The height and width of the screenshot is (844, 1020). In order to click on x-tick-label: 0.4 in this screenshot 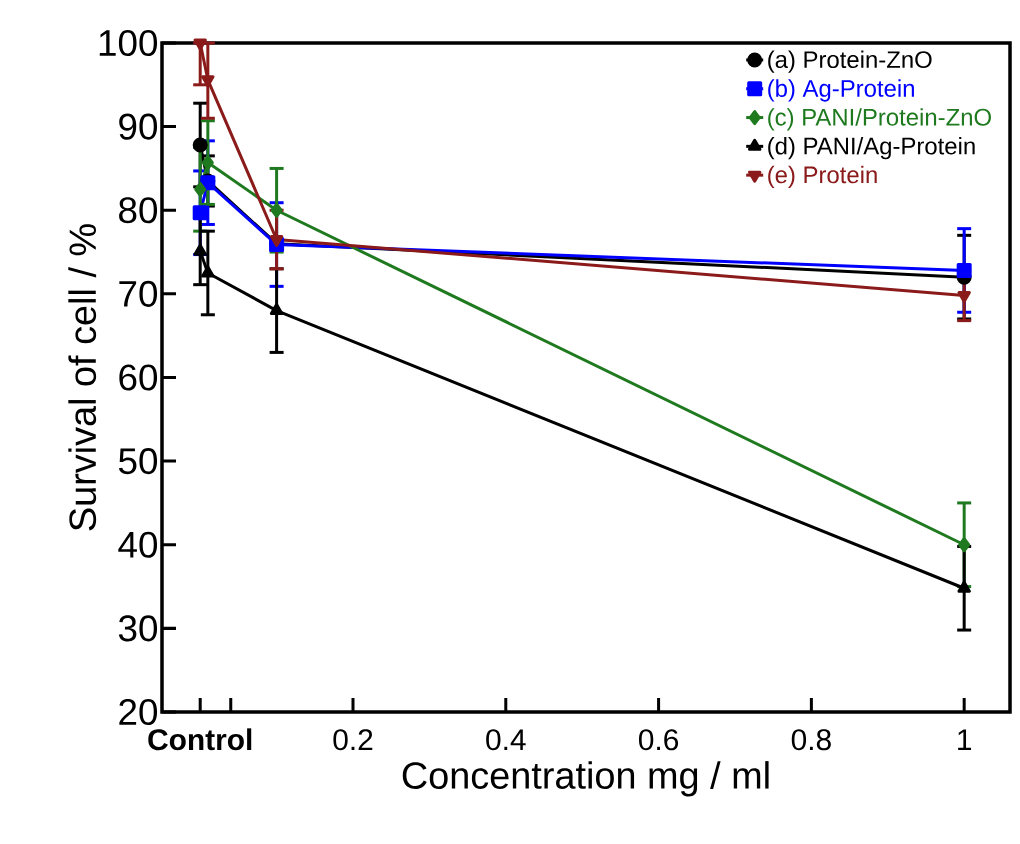, I will do `click(506, 740)`.